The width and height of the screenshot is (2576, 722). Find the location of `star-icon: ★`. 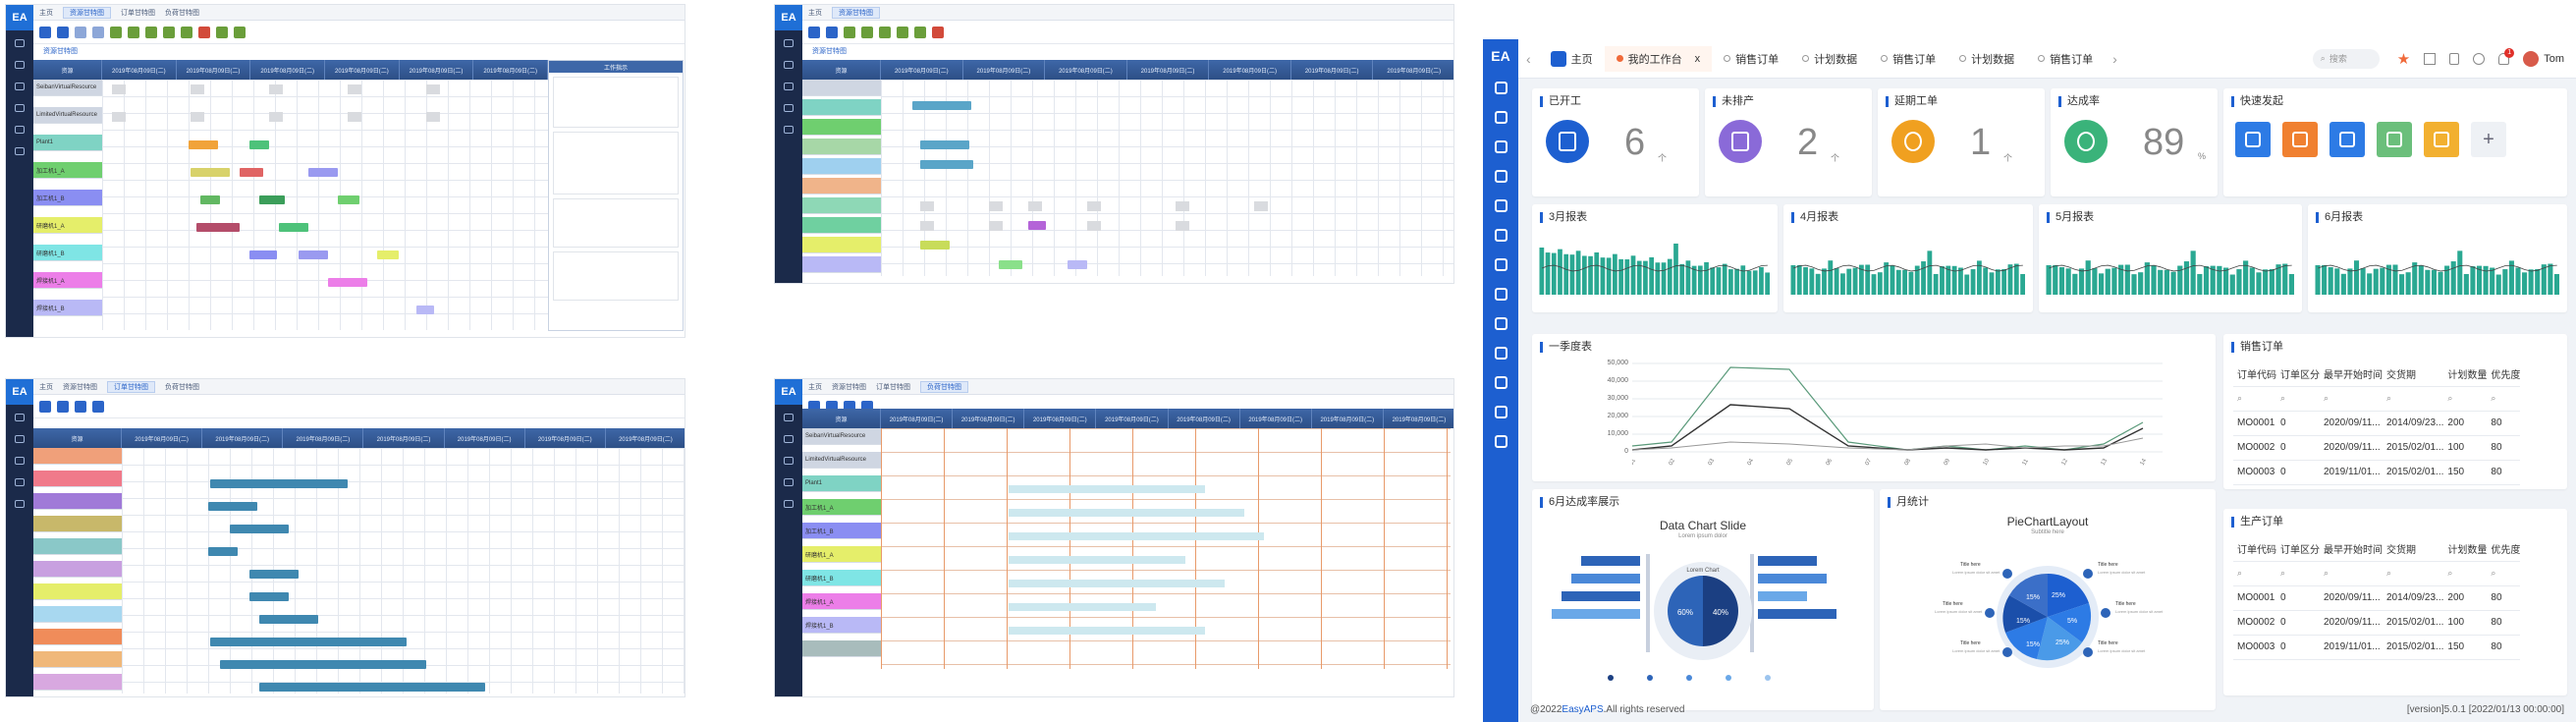

star-icon: ★ is located at coordinates (2404, 59).